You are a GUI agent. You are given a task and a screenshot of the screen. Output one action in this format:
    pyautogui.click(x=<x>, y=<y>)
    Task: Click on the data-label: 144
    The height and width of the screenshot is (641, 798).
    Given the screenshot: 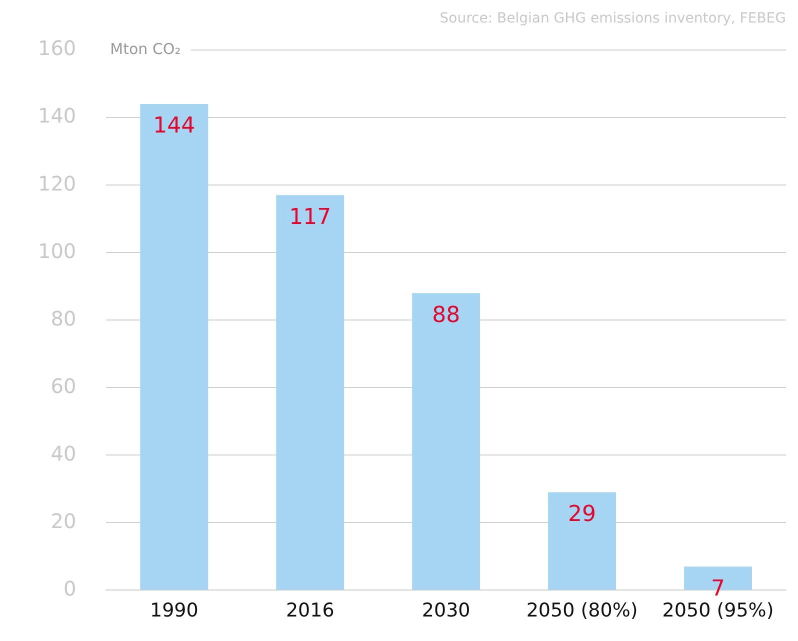 What is the action you would take?
    pyautogui.click(x=174, y=126)
    